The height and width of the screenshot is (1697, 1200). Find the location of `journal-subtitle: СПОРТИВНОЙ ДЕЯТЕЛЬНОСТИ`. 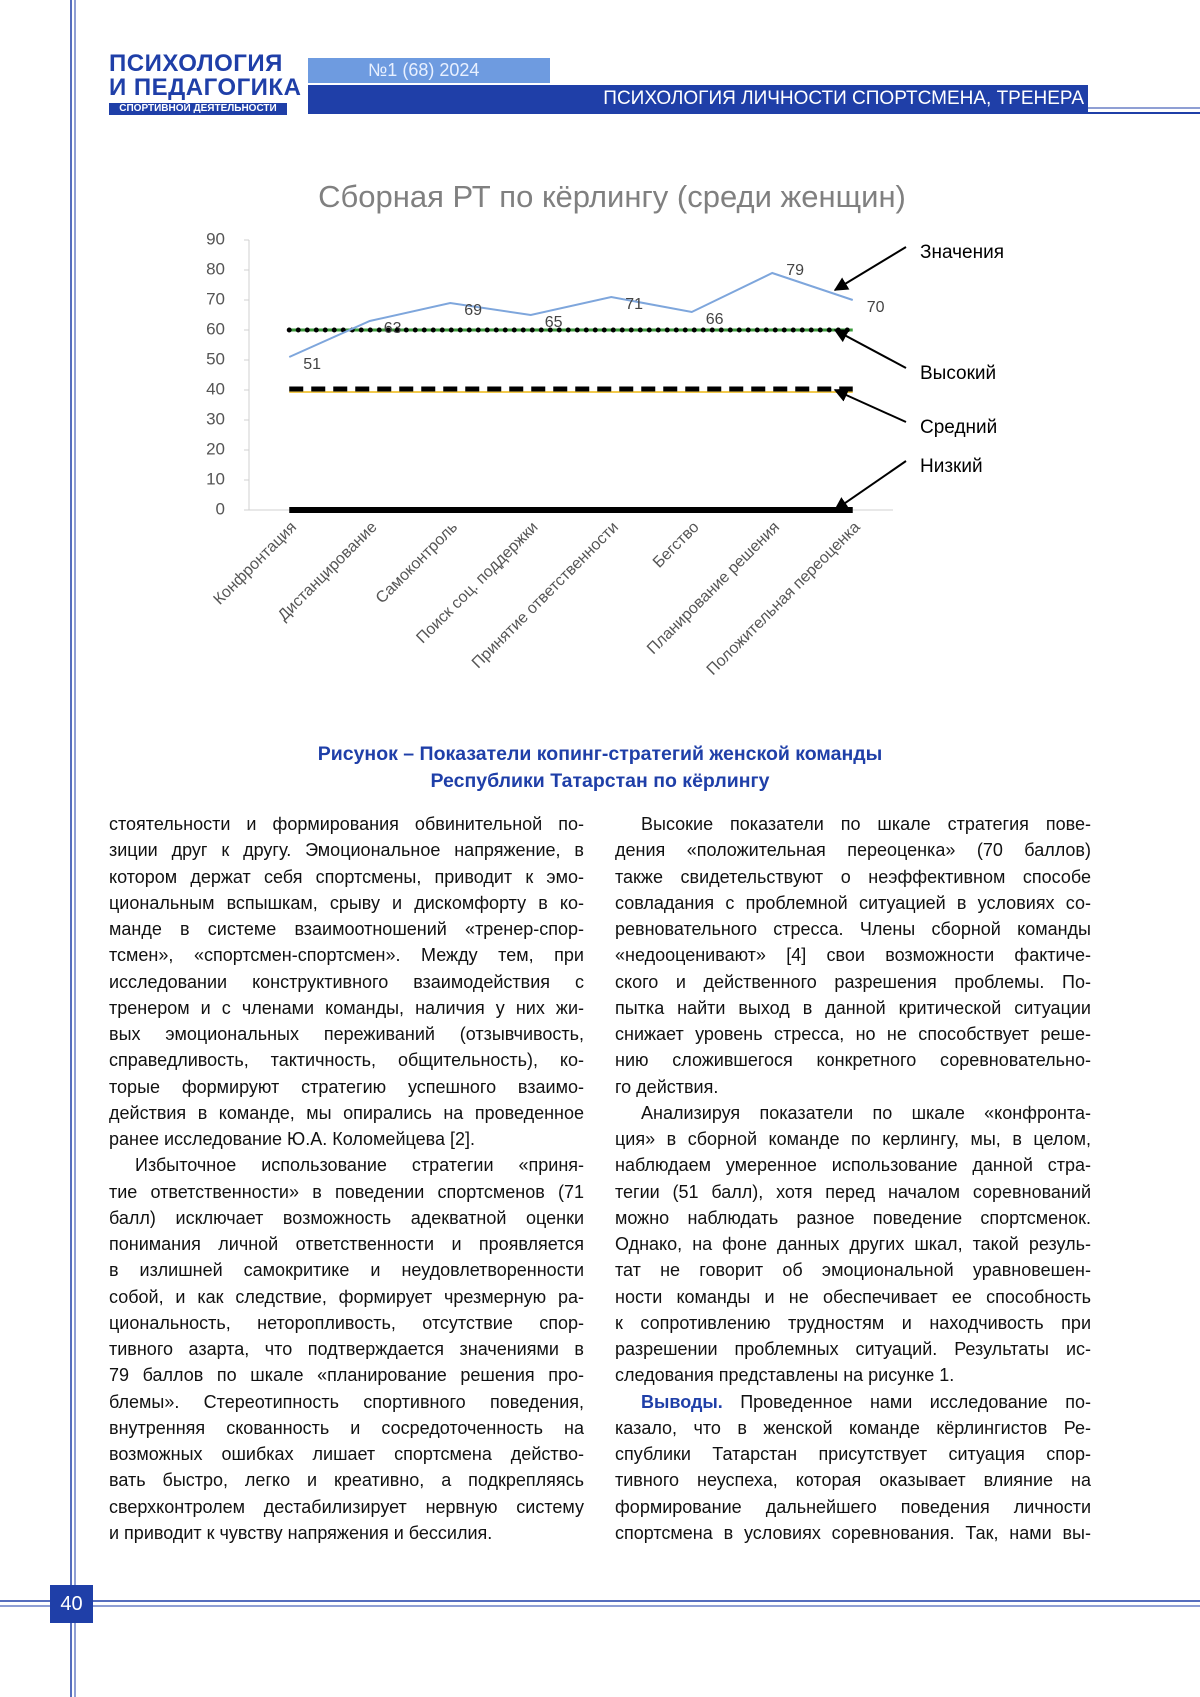

journal-subtitle: СПОРТИВНОЙ ДЕЯТЕЛЬНОСТИ is located at coordinates (198, 109).